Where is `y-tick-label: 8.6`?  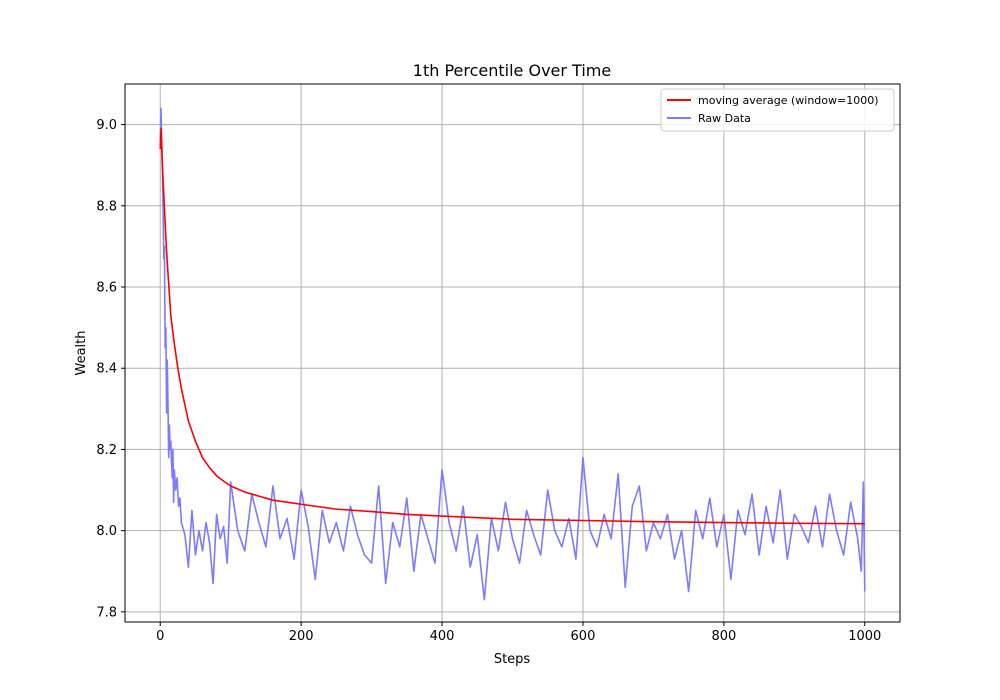 y-tick-label: 8.6 is located at coordinates (106, 288).